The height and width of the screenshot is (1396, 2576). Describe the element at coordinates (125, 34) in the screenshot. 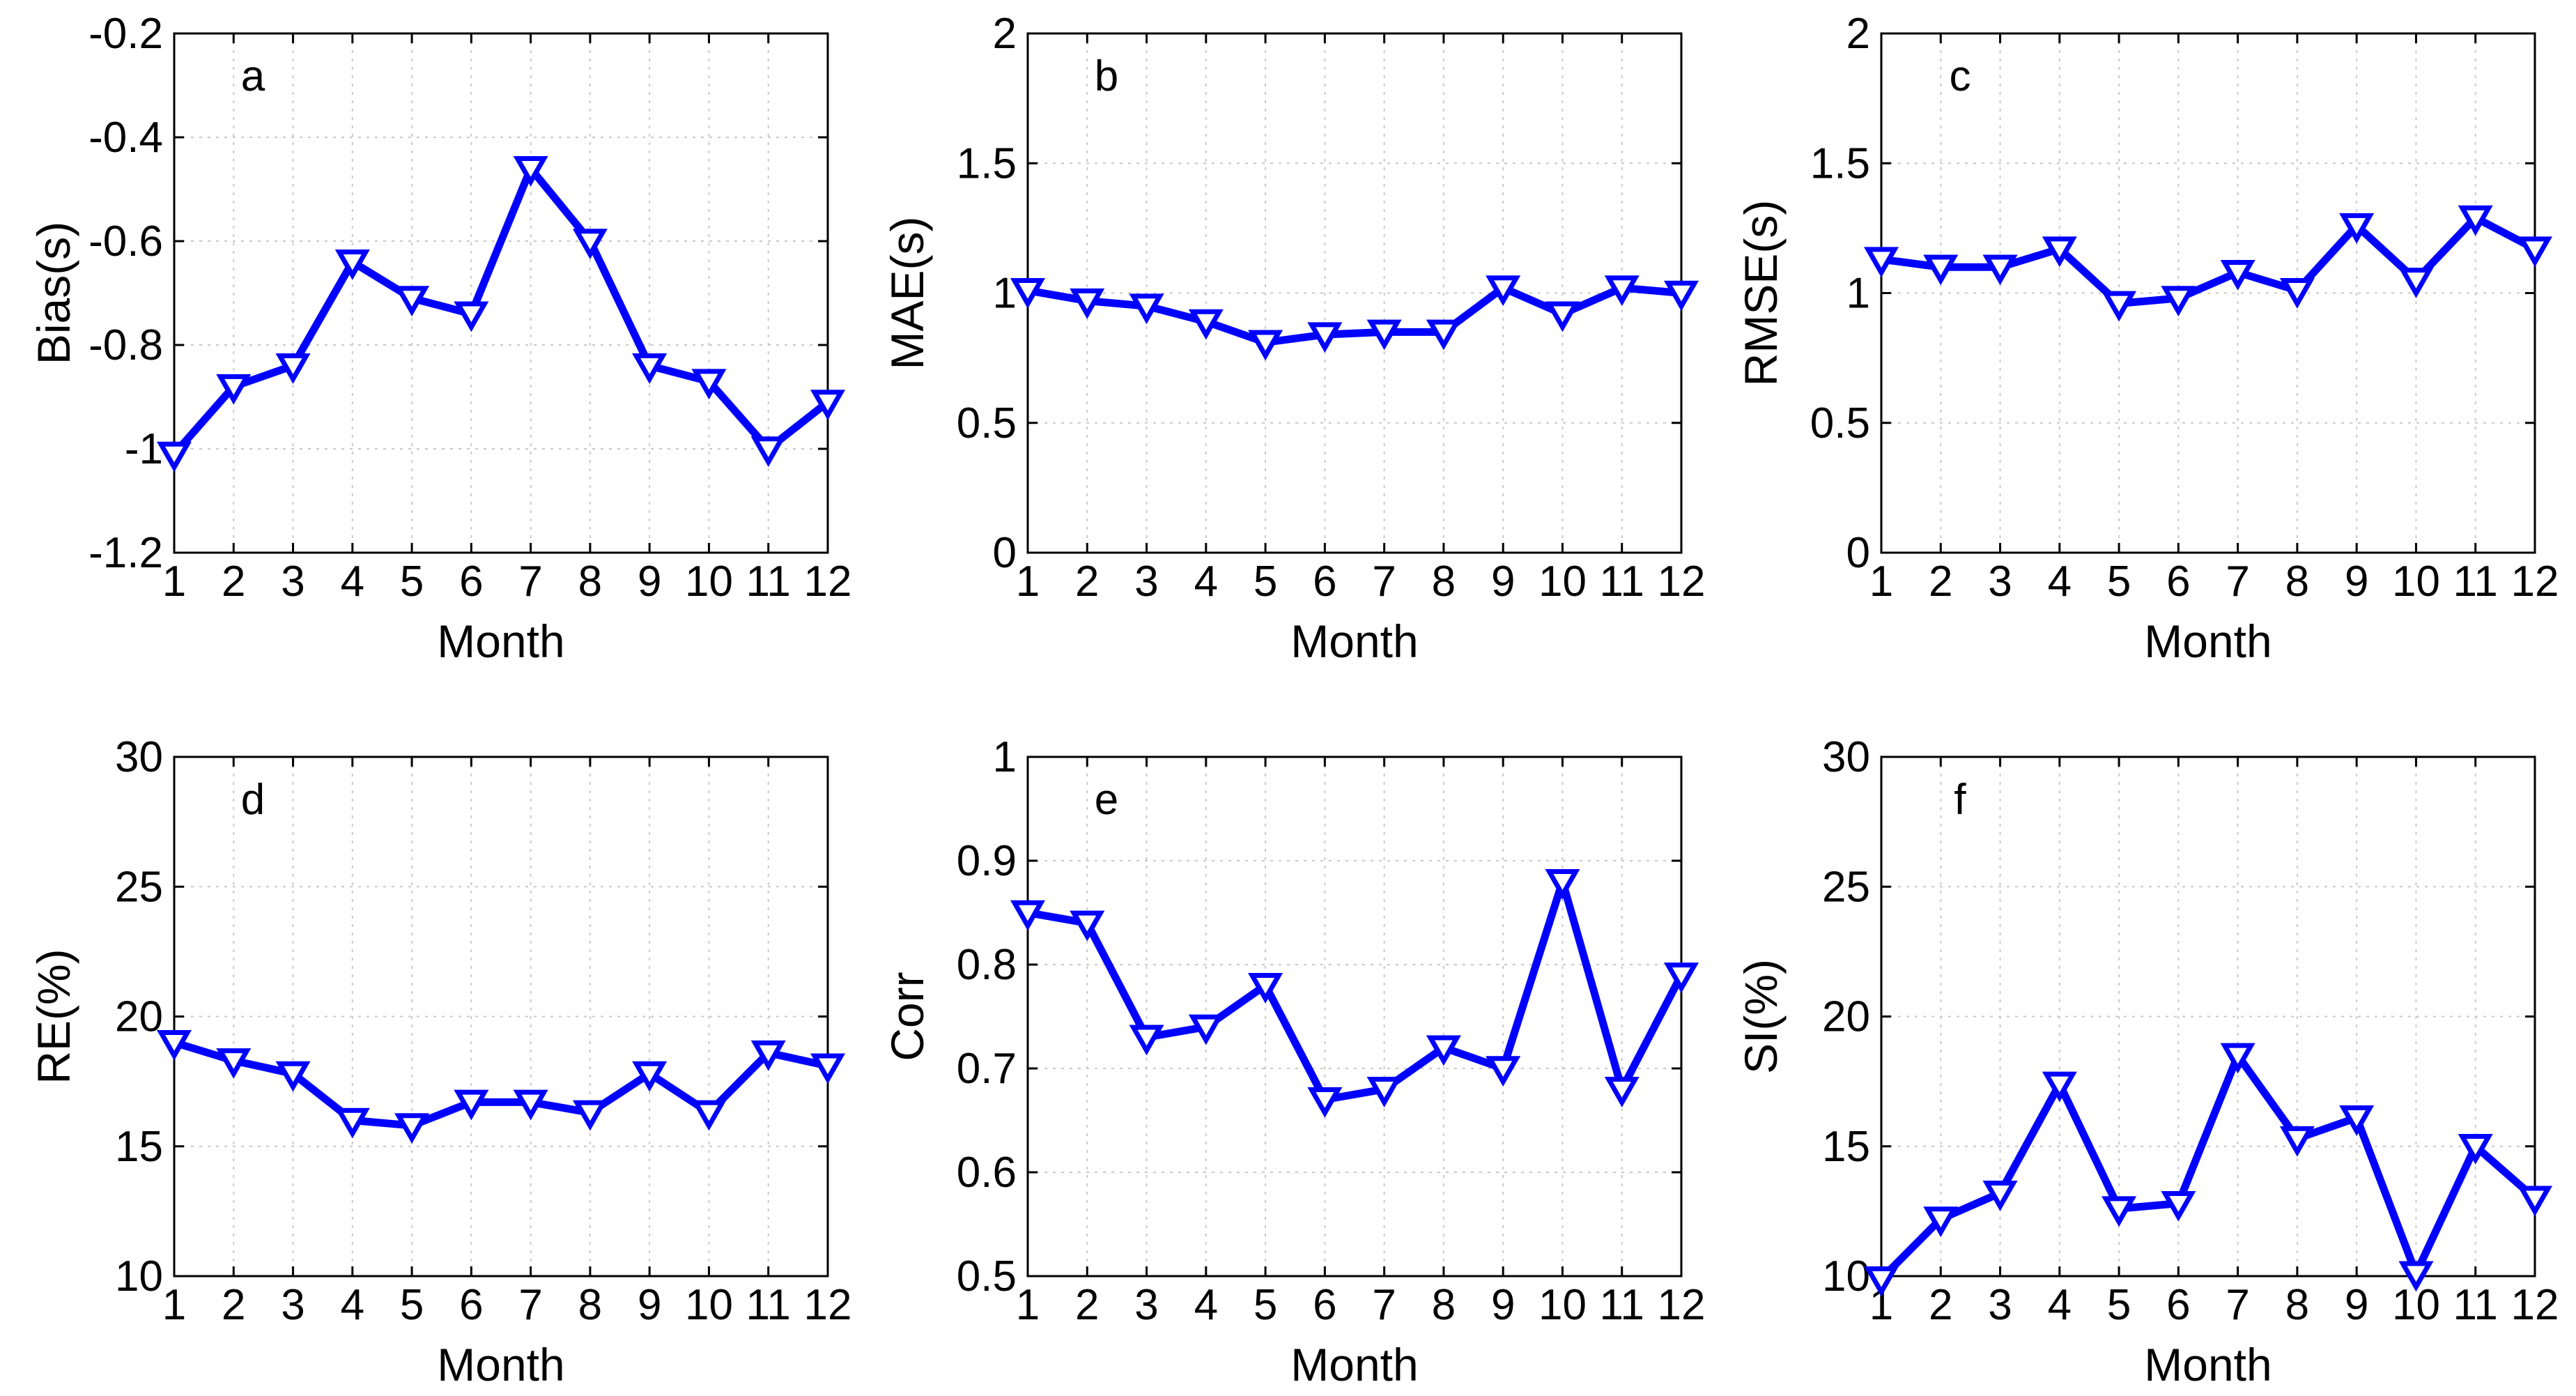

I see `y-tick-label: -0.2` at that location.